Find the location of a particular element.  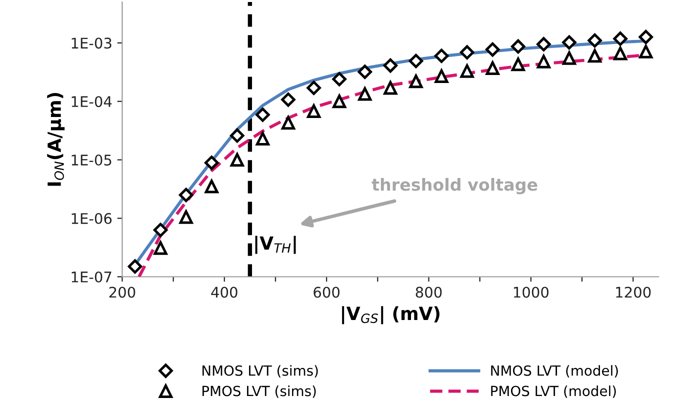

legend-label: PMOS LVT (sims) is located at coordinates (259, 391).